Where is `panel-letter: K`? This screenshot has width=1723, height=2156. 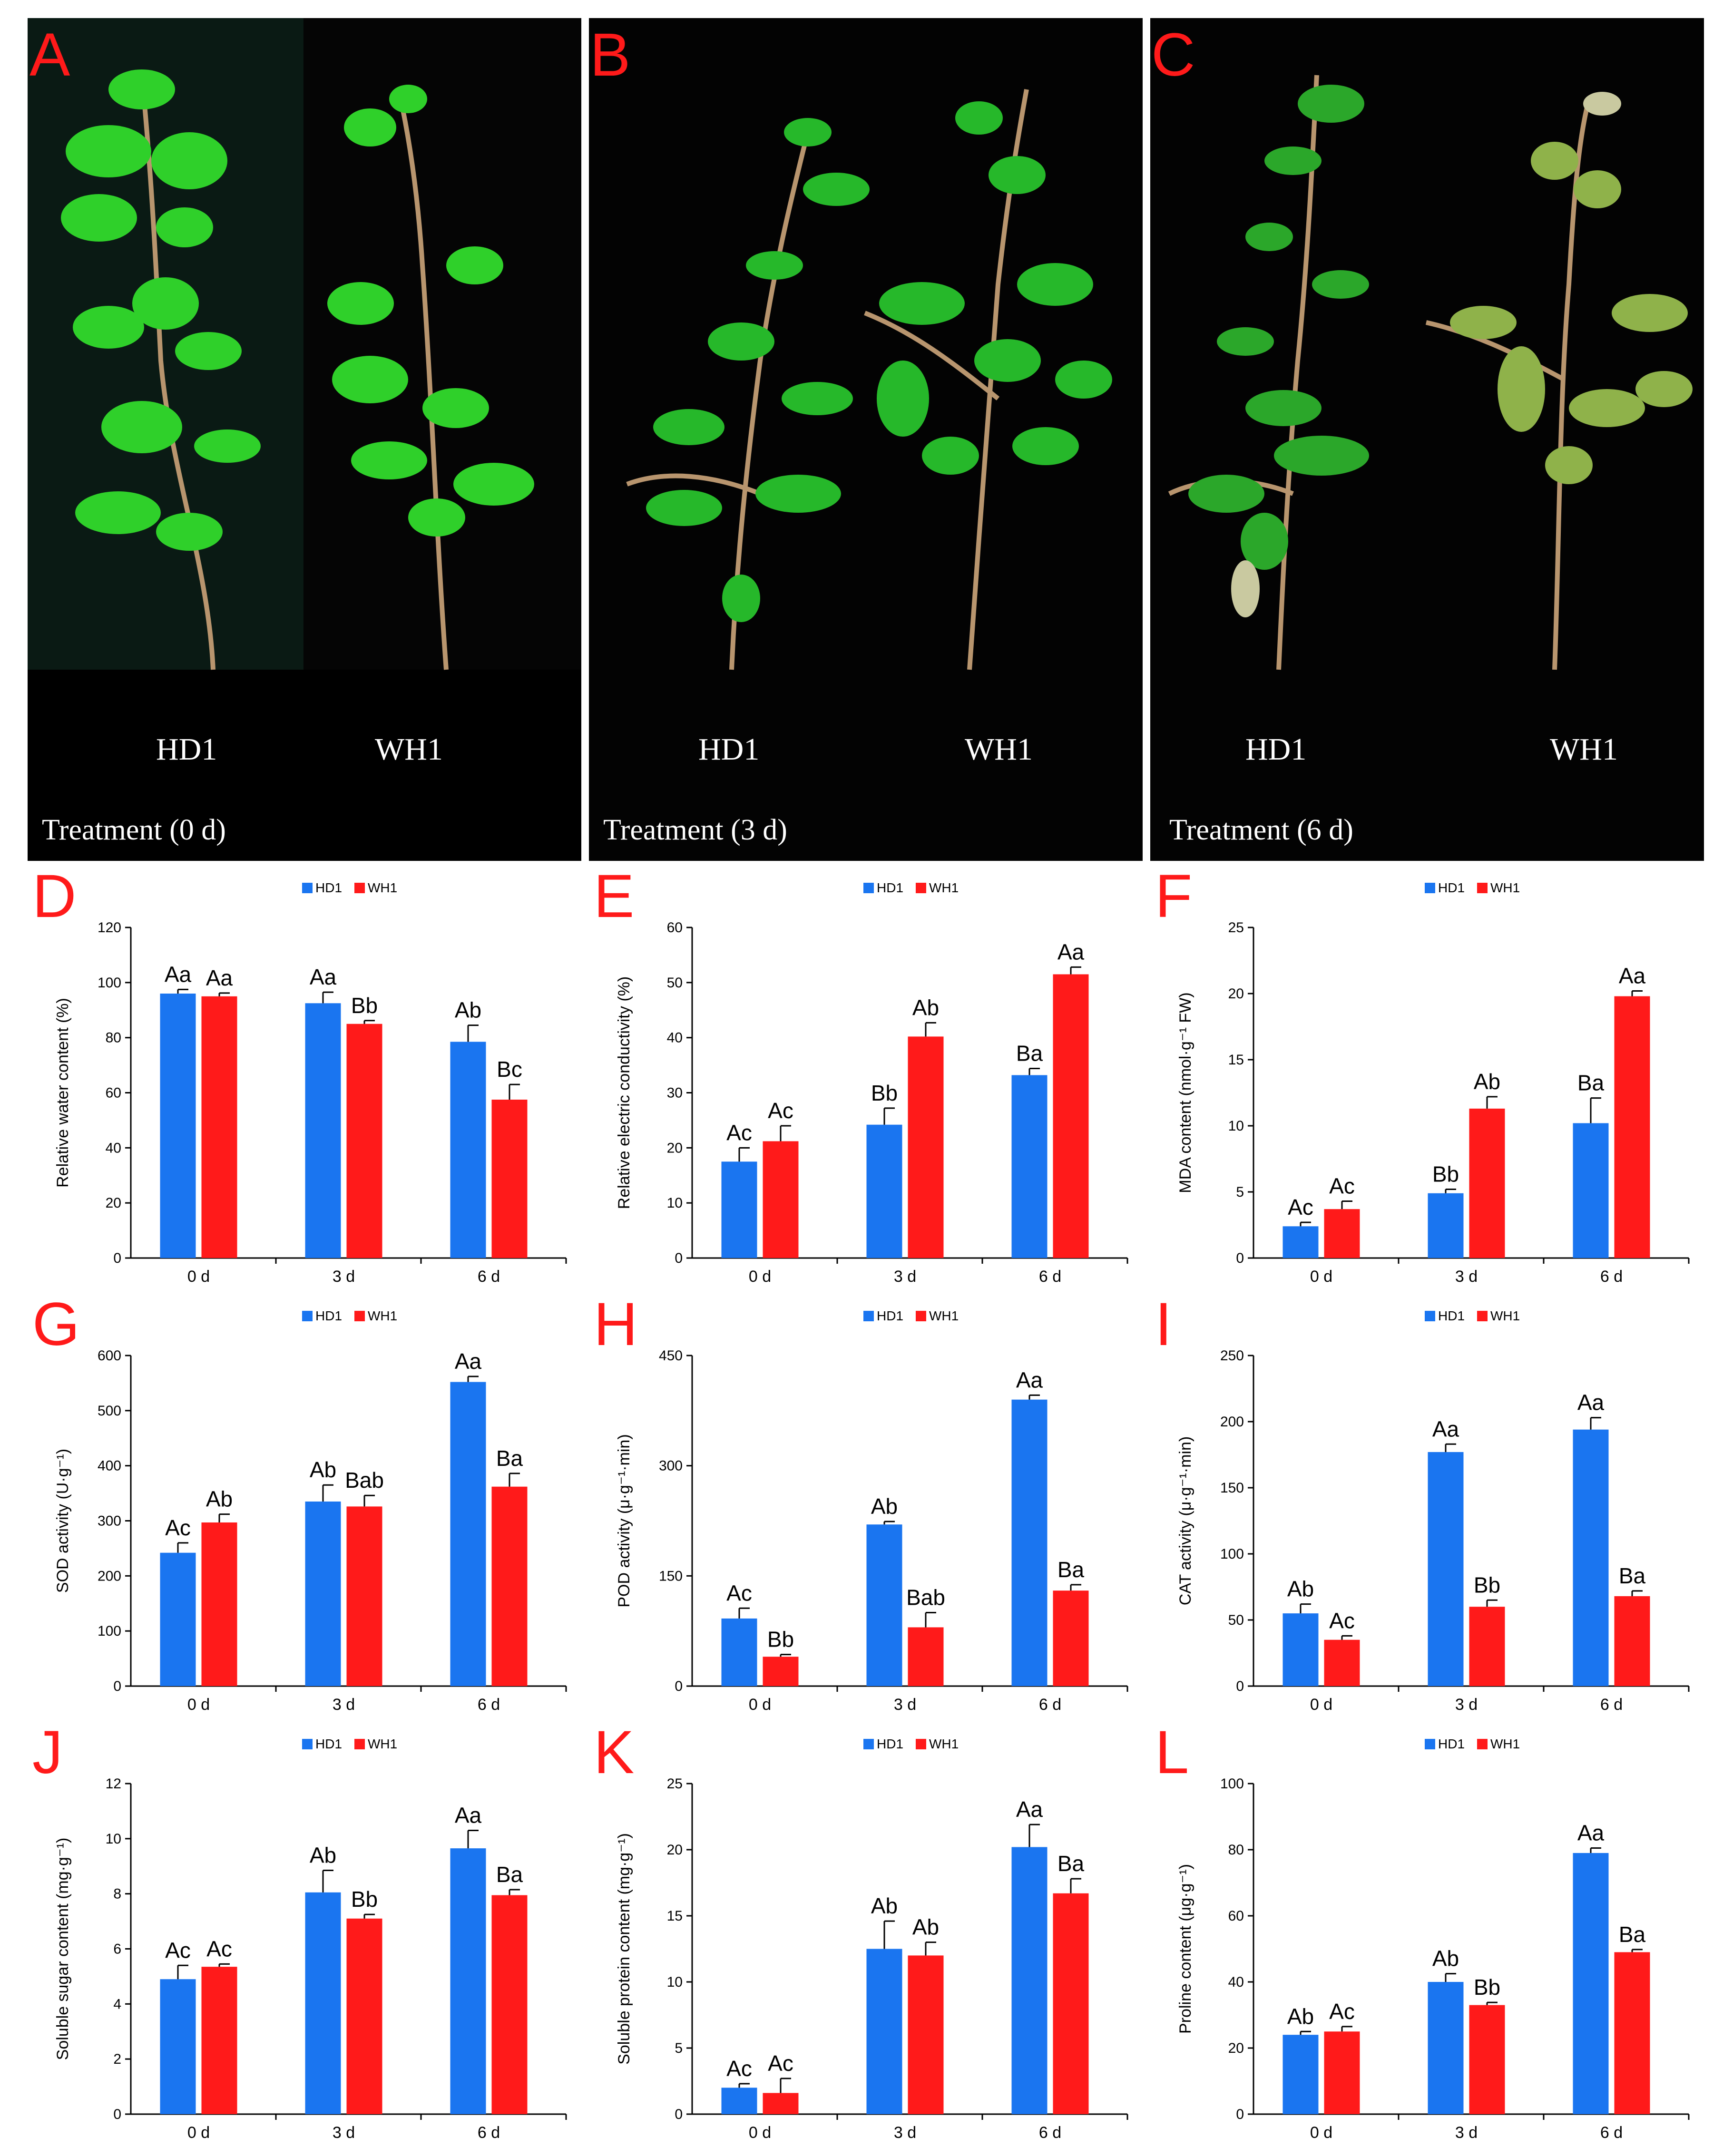
panel-letter: K is located at coordinates (614, 1752).